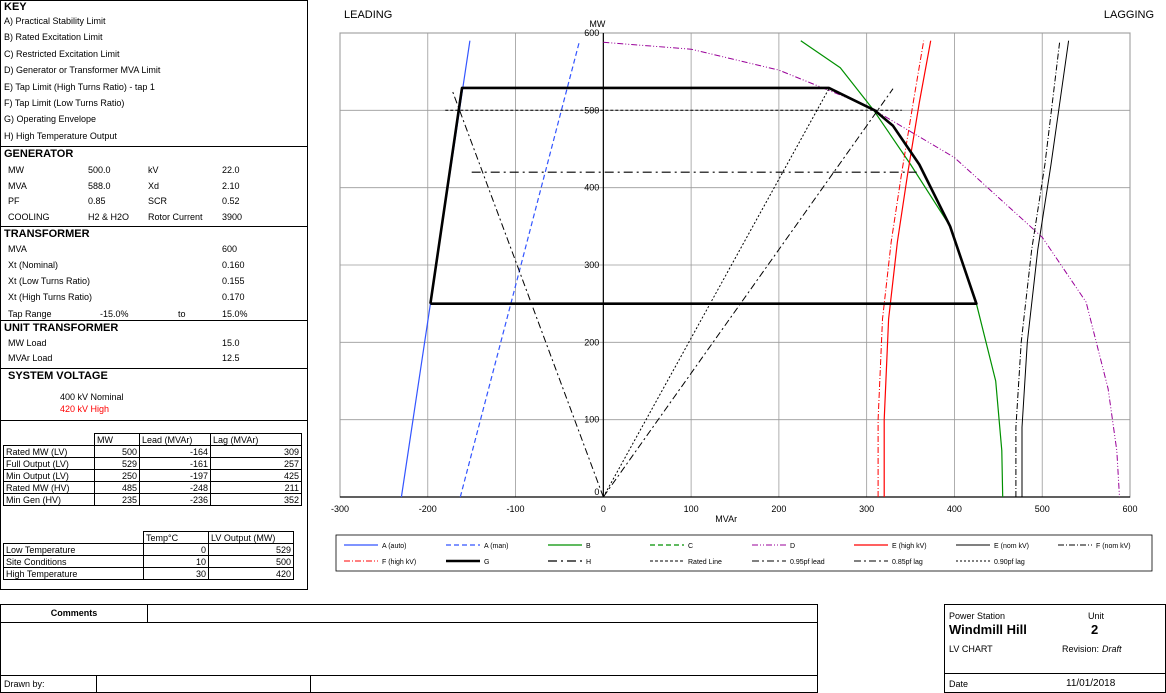 The height and width of the screenshot is (693, 1166). What do you see at coordinates (368, 15) in the screenshot?
I see `leading-label: LEADING` at bounding box center [368, 15].